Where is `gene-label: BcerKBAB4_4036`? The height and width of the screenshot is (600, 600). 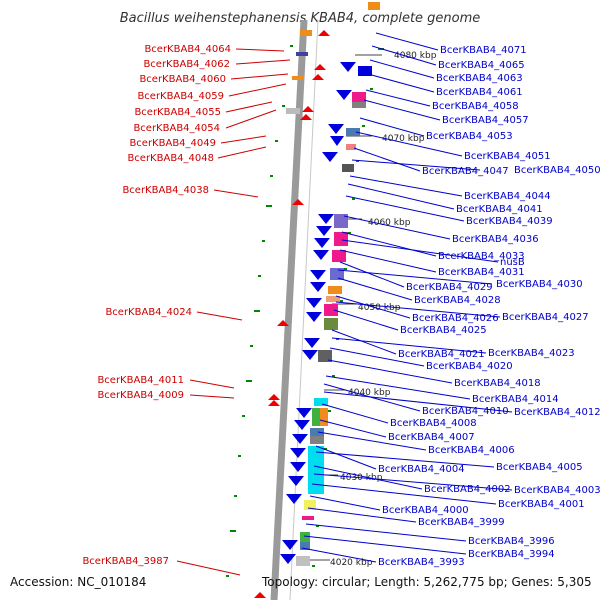 gene-label: BcerKBAB4_4036 is located at coordinates (495, 239).